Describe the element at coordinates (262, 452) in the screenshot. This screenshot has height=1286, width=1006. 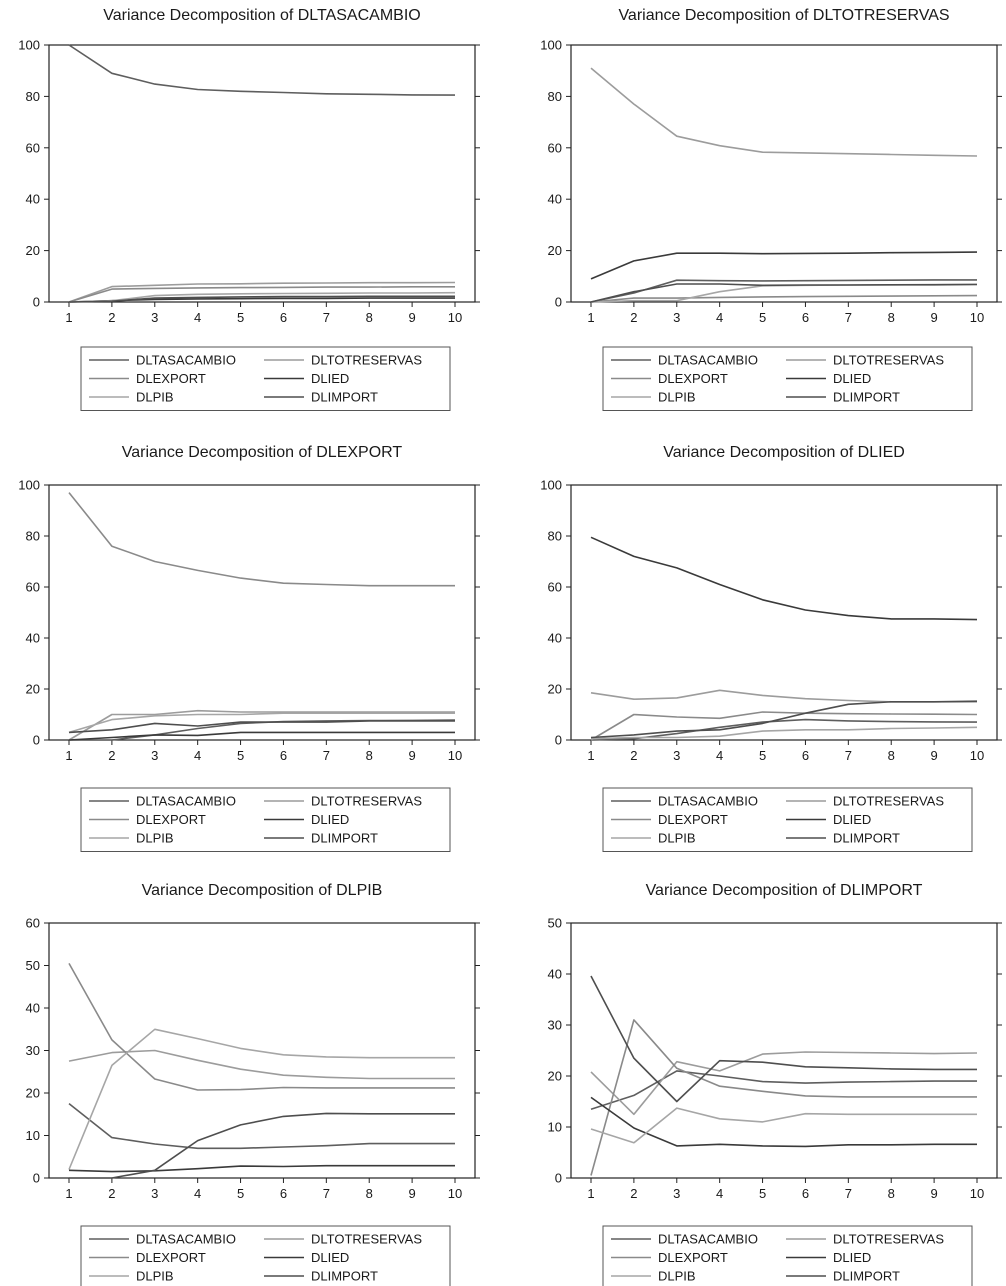
I see `chart-title: Variance Decomposition of DLEXPORT` at that location.